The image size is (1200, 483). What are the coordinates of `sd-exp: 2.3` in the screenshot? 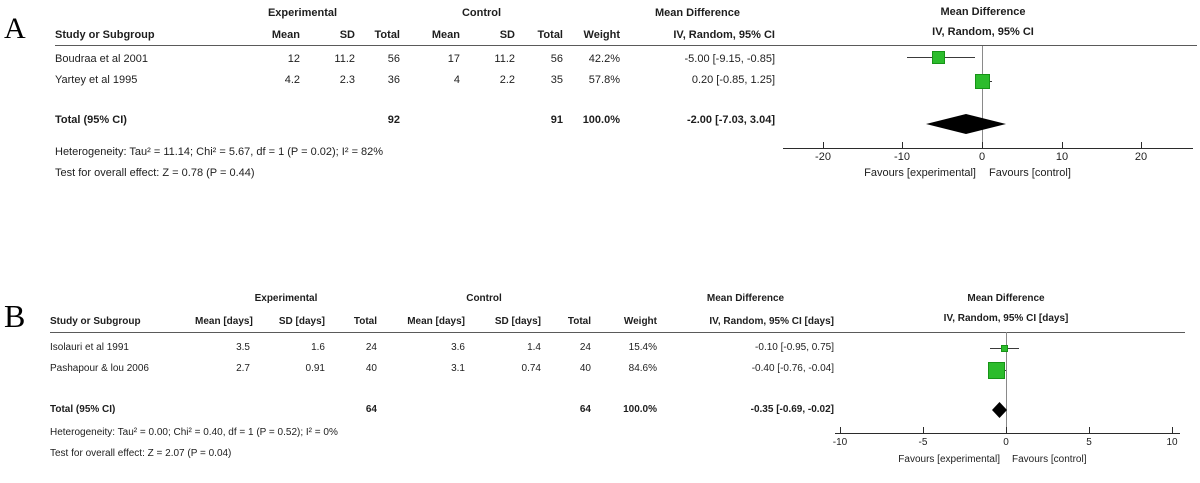 It's located at (347, 80).